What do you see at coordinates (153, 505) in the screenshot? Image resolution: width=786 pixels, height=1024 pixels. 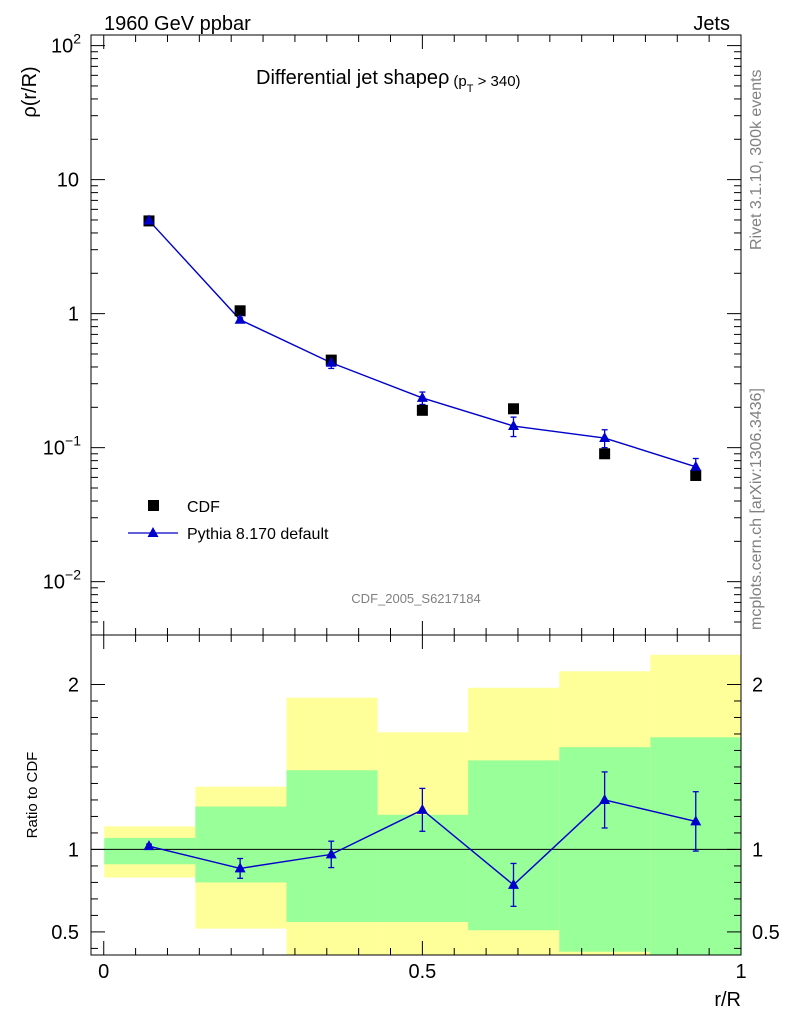 I see `legend-cdf-marker` at bounding box center [153, 505].